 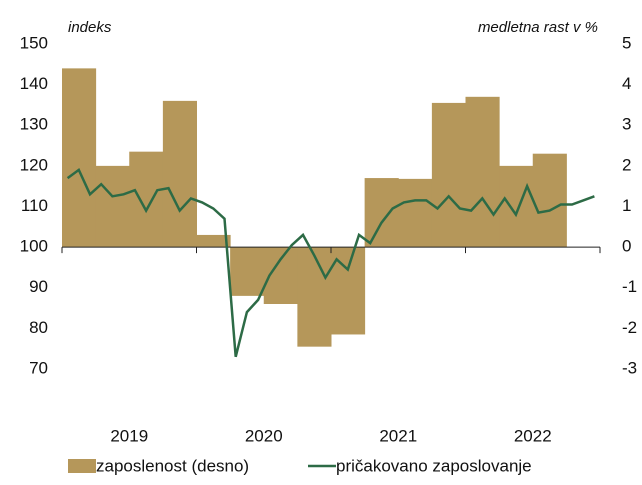 I want to click on legend-swatch, so click(x=82, y=466).